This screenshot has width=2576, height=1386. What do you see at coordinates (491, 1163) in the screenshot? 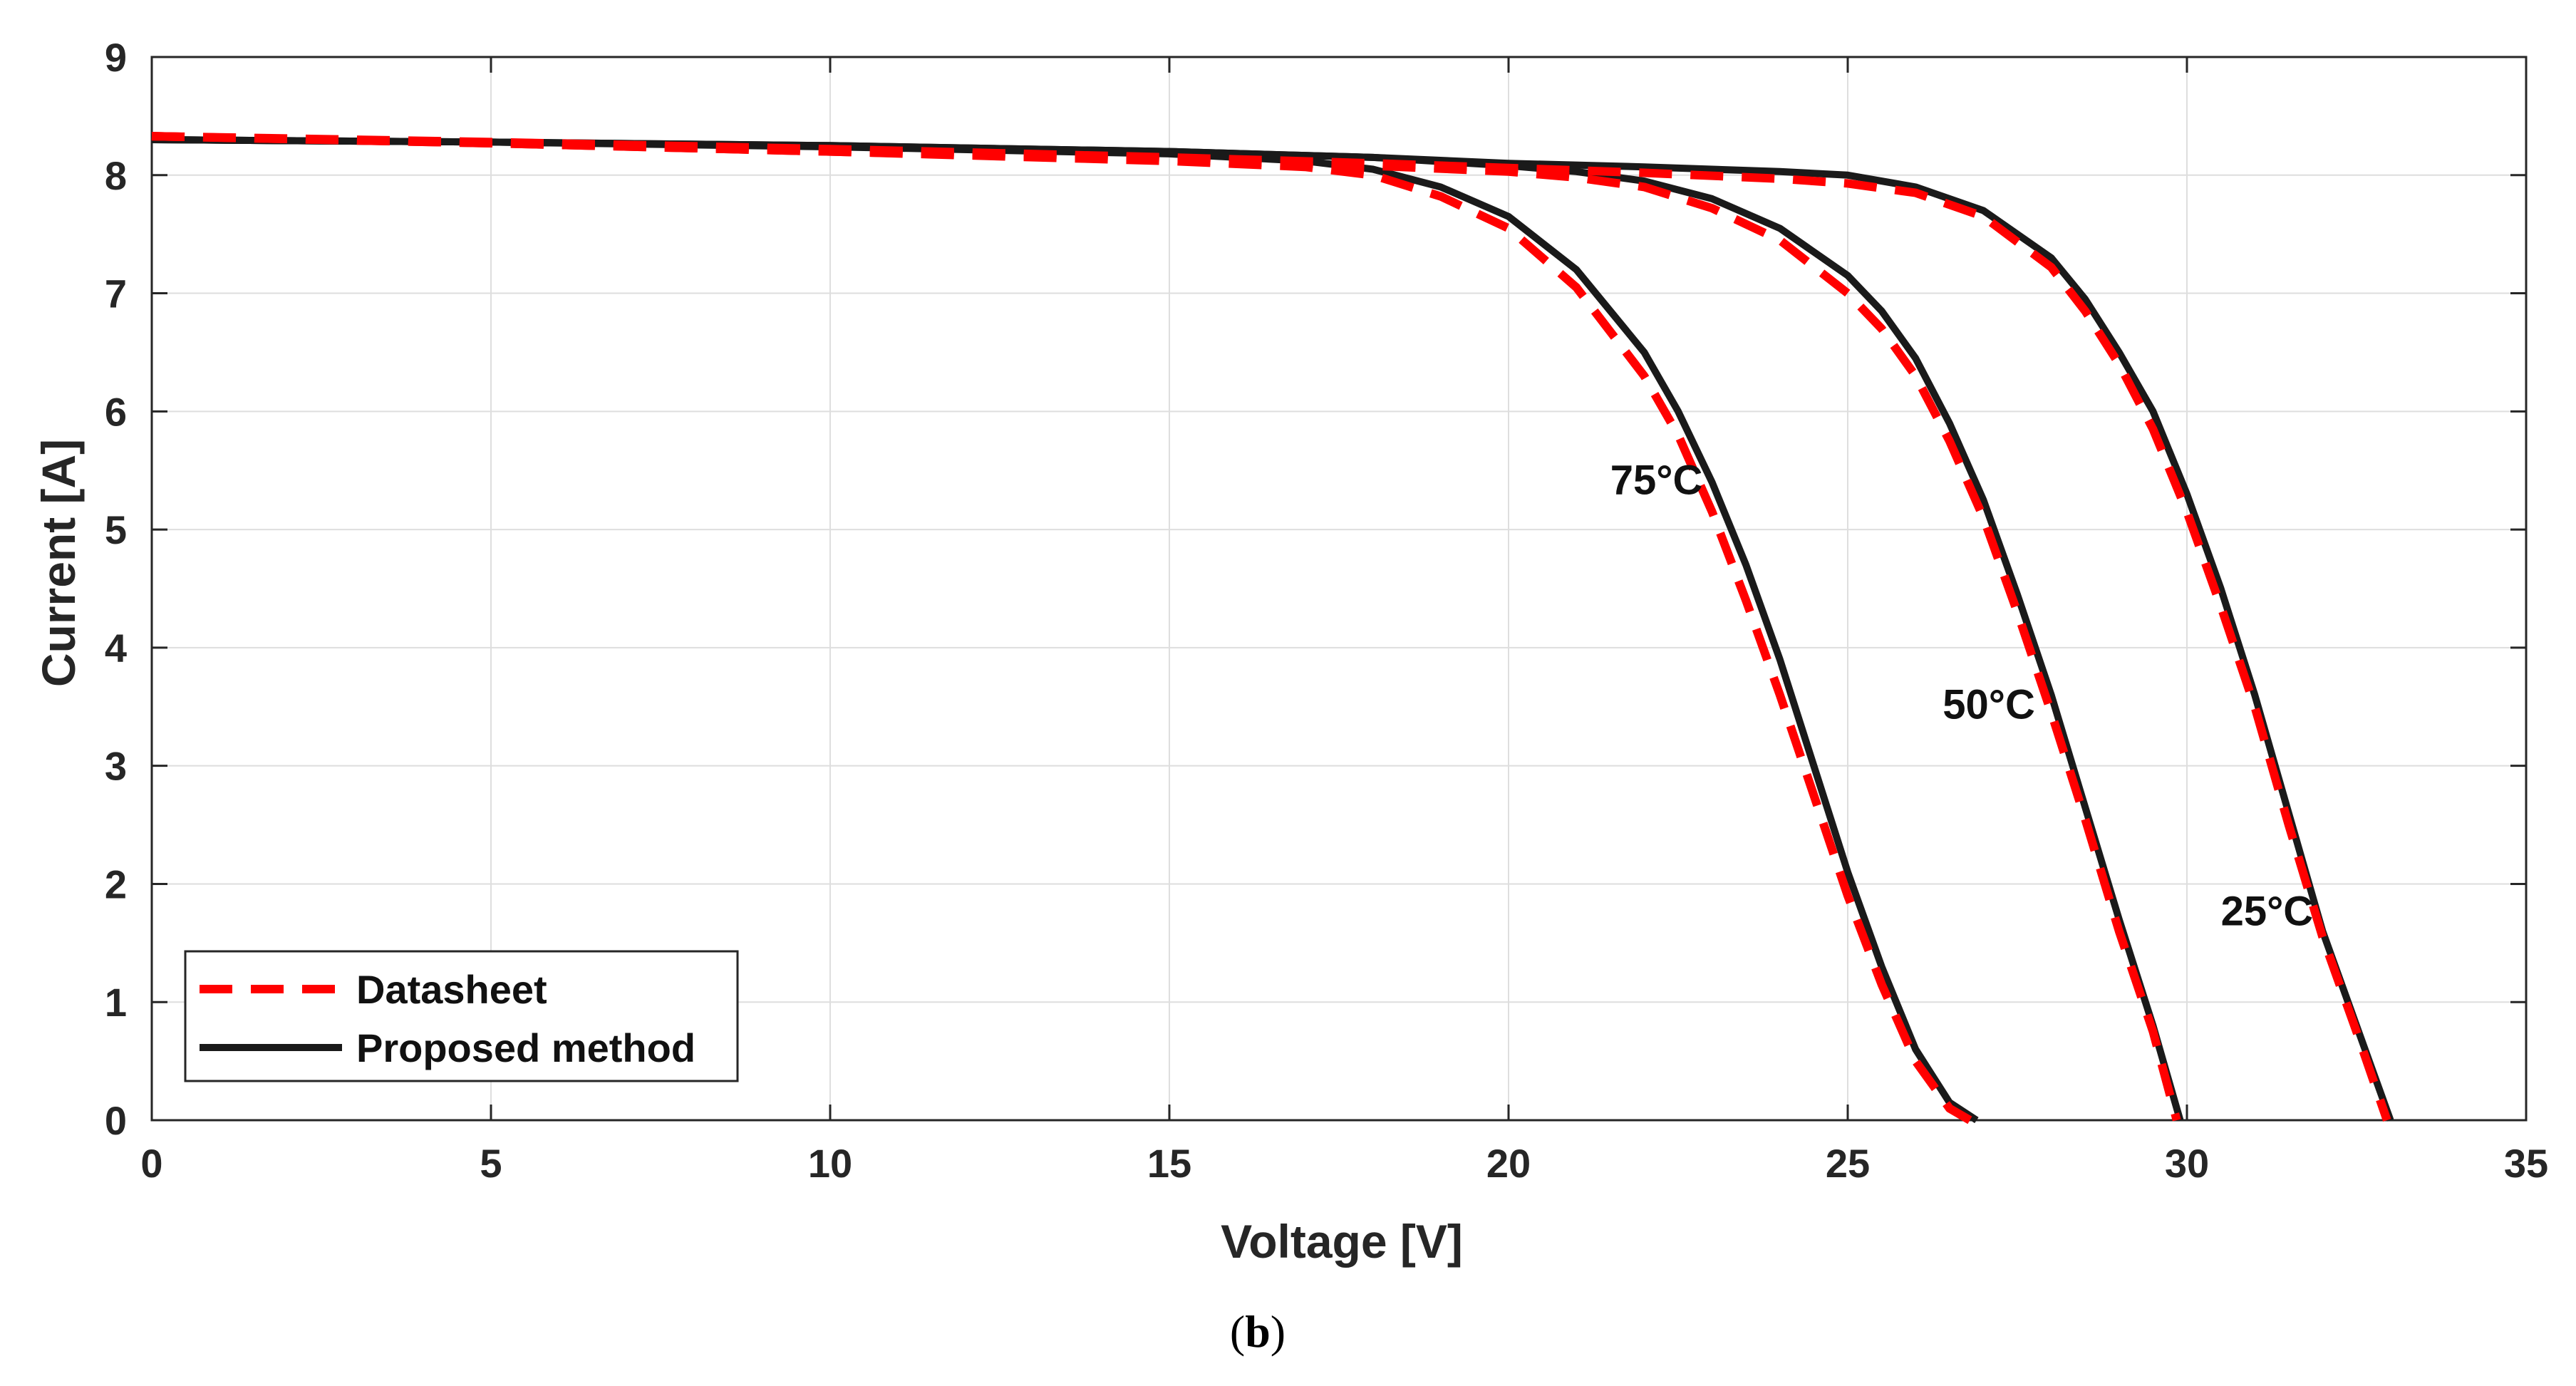
I see `x-tick-label: 5` at bounding box center [491, 1163].